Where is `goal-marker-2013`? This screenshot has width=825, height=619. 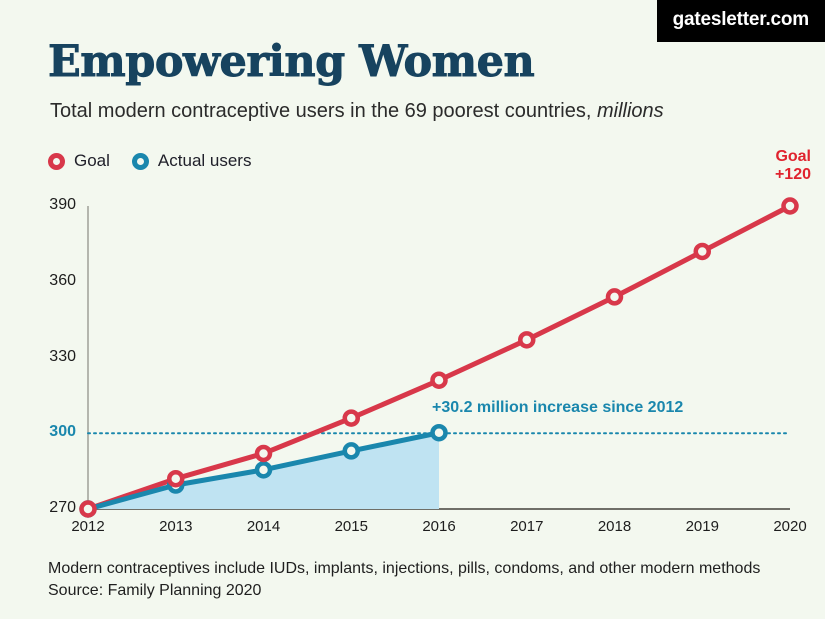 goal-marker-2013 is located at coordinates (176, 478).